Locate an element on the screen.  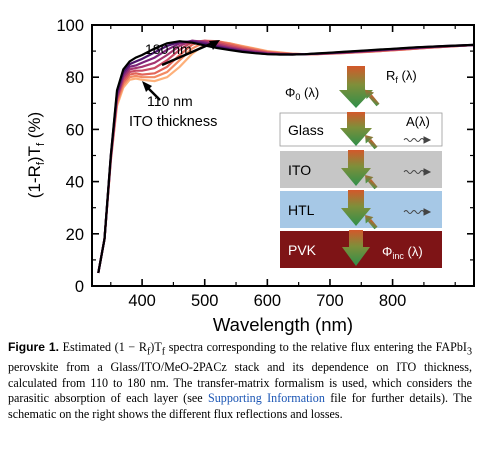
layer-label-glass: Glass is located at coordinates (306, 130).